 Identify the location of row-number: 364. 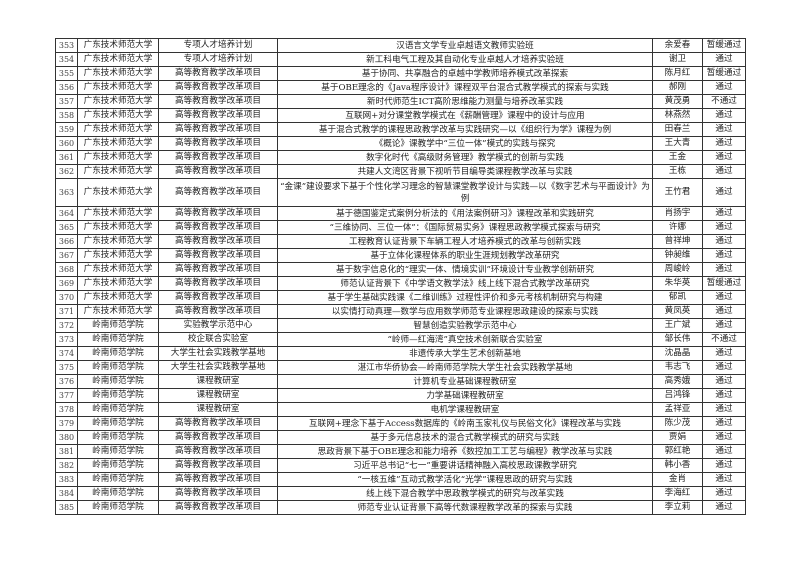
(66, 213).